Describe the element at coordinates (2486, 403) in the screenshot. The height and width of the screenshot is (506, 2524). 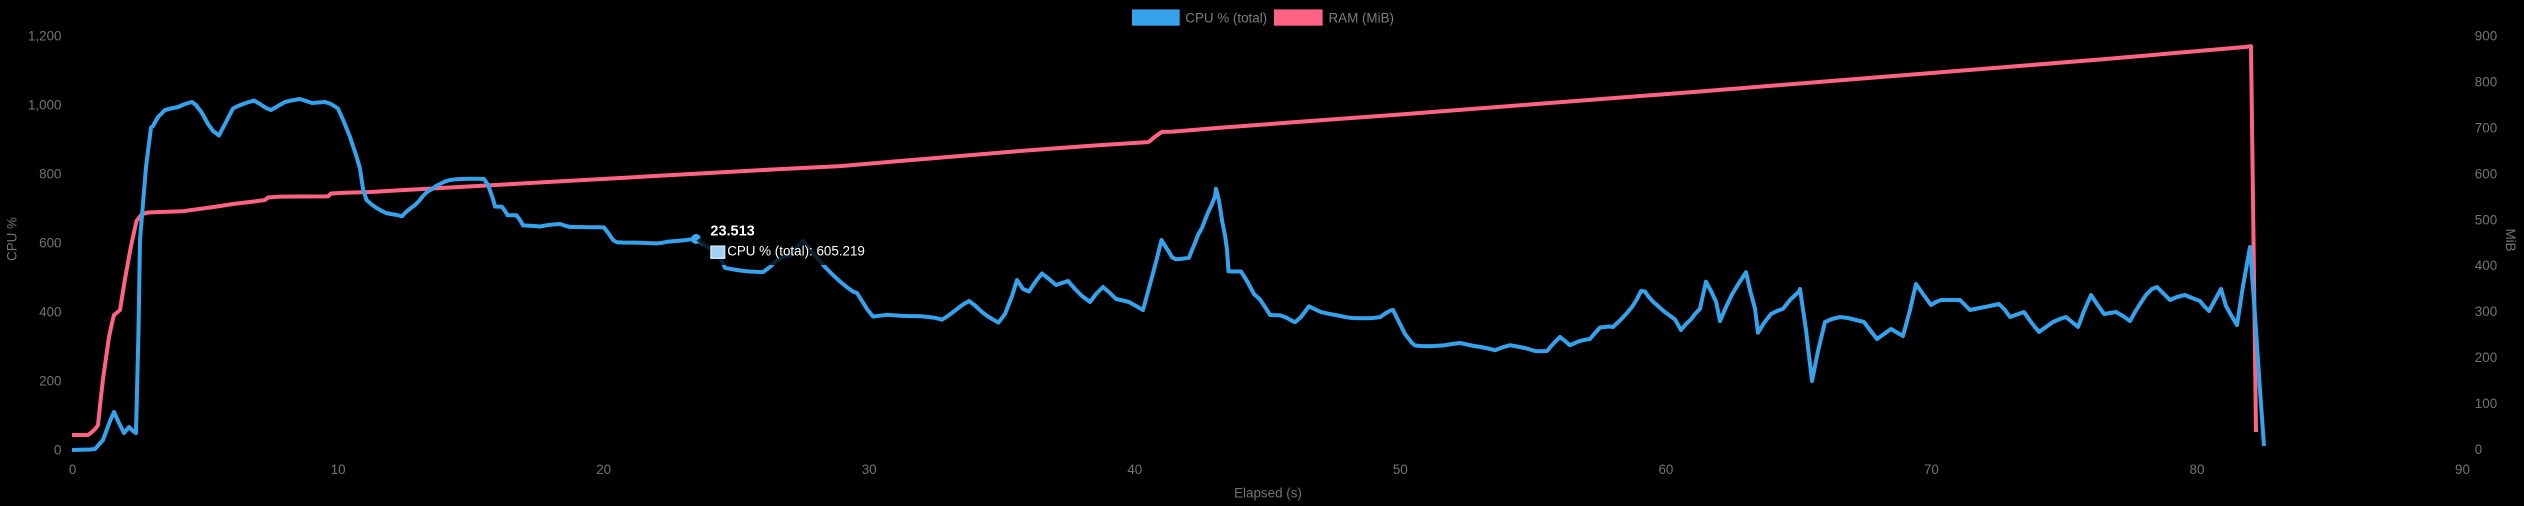
I see `svg-text: 100` at that location.